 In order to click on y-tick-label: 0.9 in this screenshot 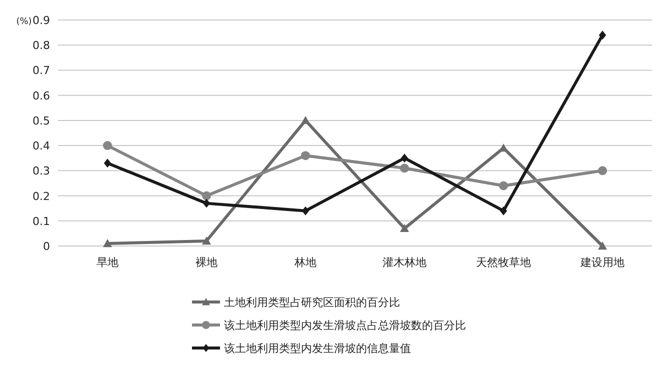, I will do `click(41, 20)`.